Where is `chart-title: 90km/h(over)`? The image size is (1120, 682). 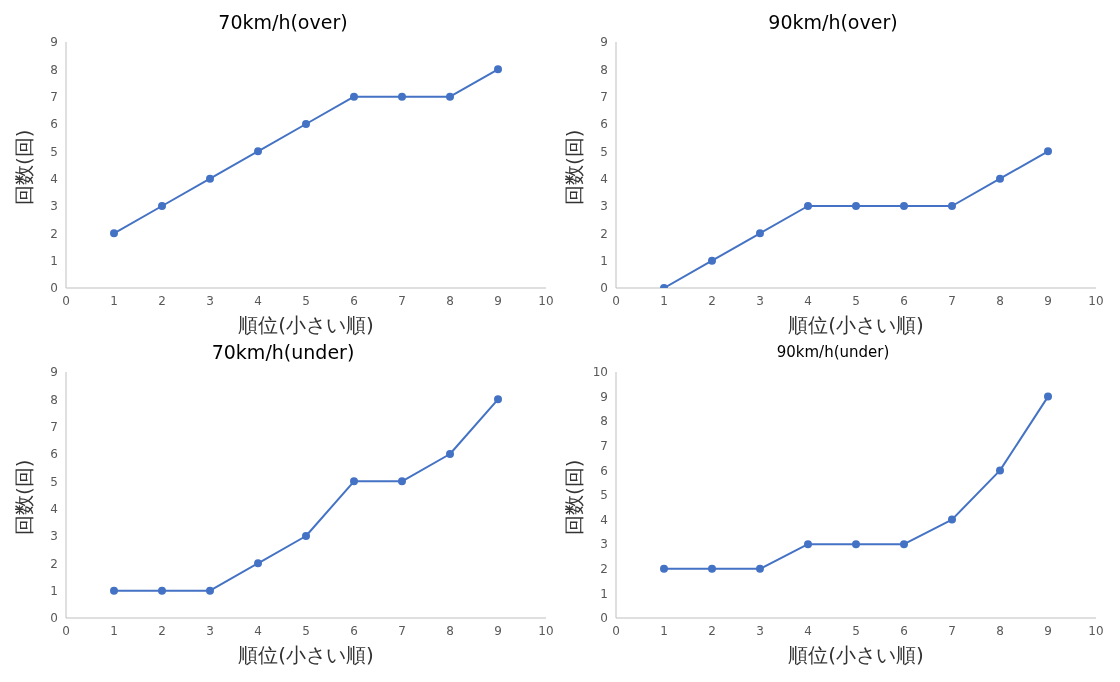 chart-title: 90km/h(over) is located at coordinates (833, 22).